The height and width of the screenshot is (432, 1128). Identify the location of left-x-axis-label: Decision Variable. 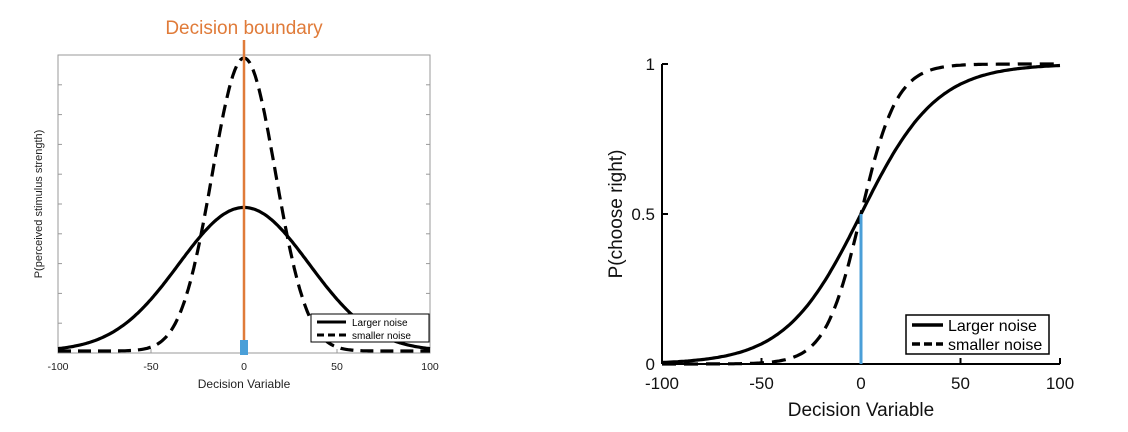
(244, 384).